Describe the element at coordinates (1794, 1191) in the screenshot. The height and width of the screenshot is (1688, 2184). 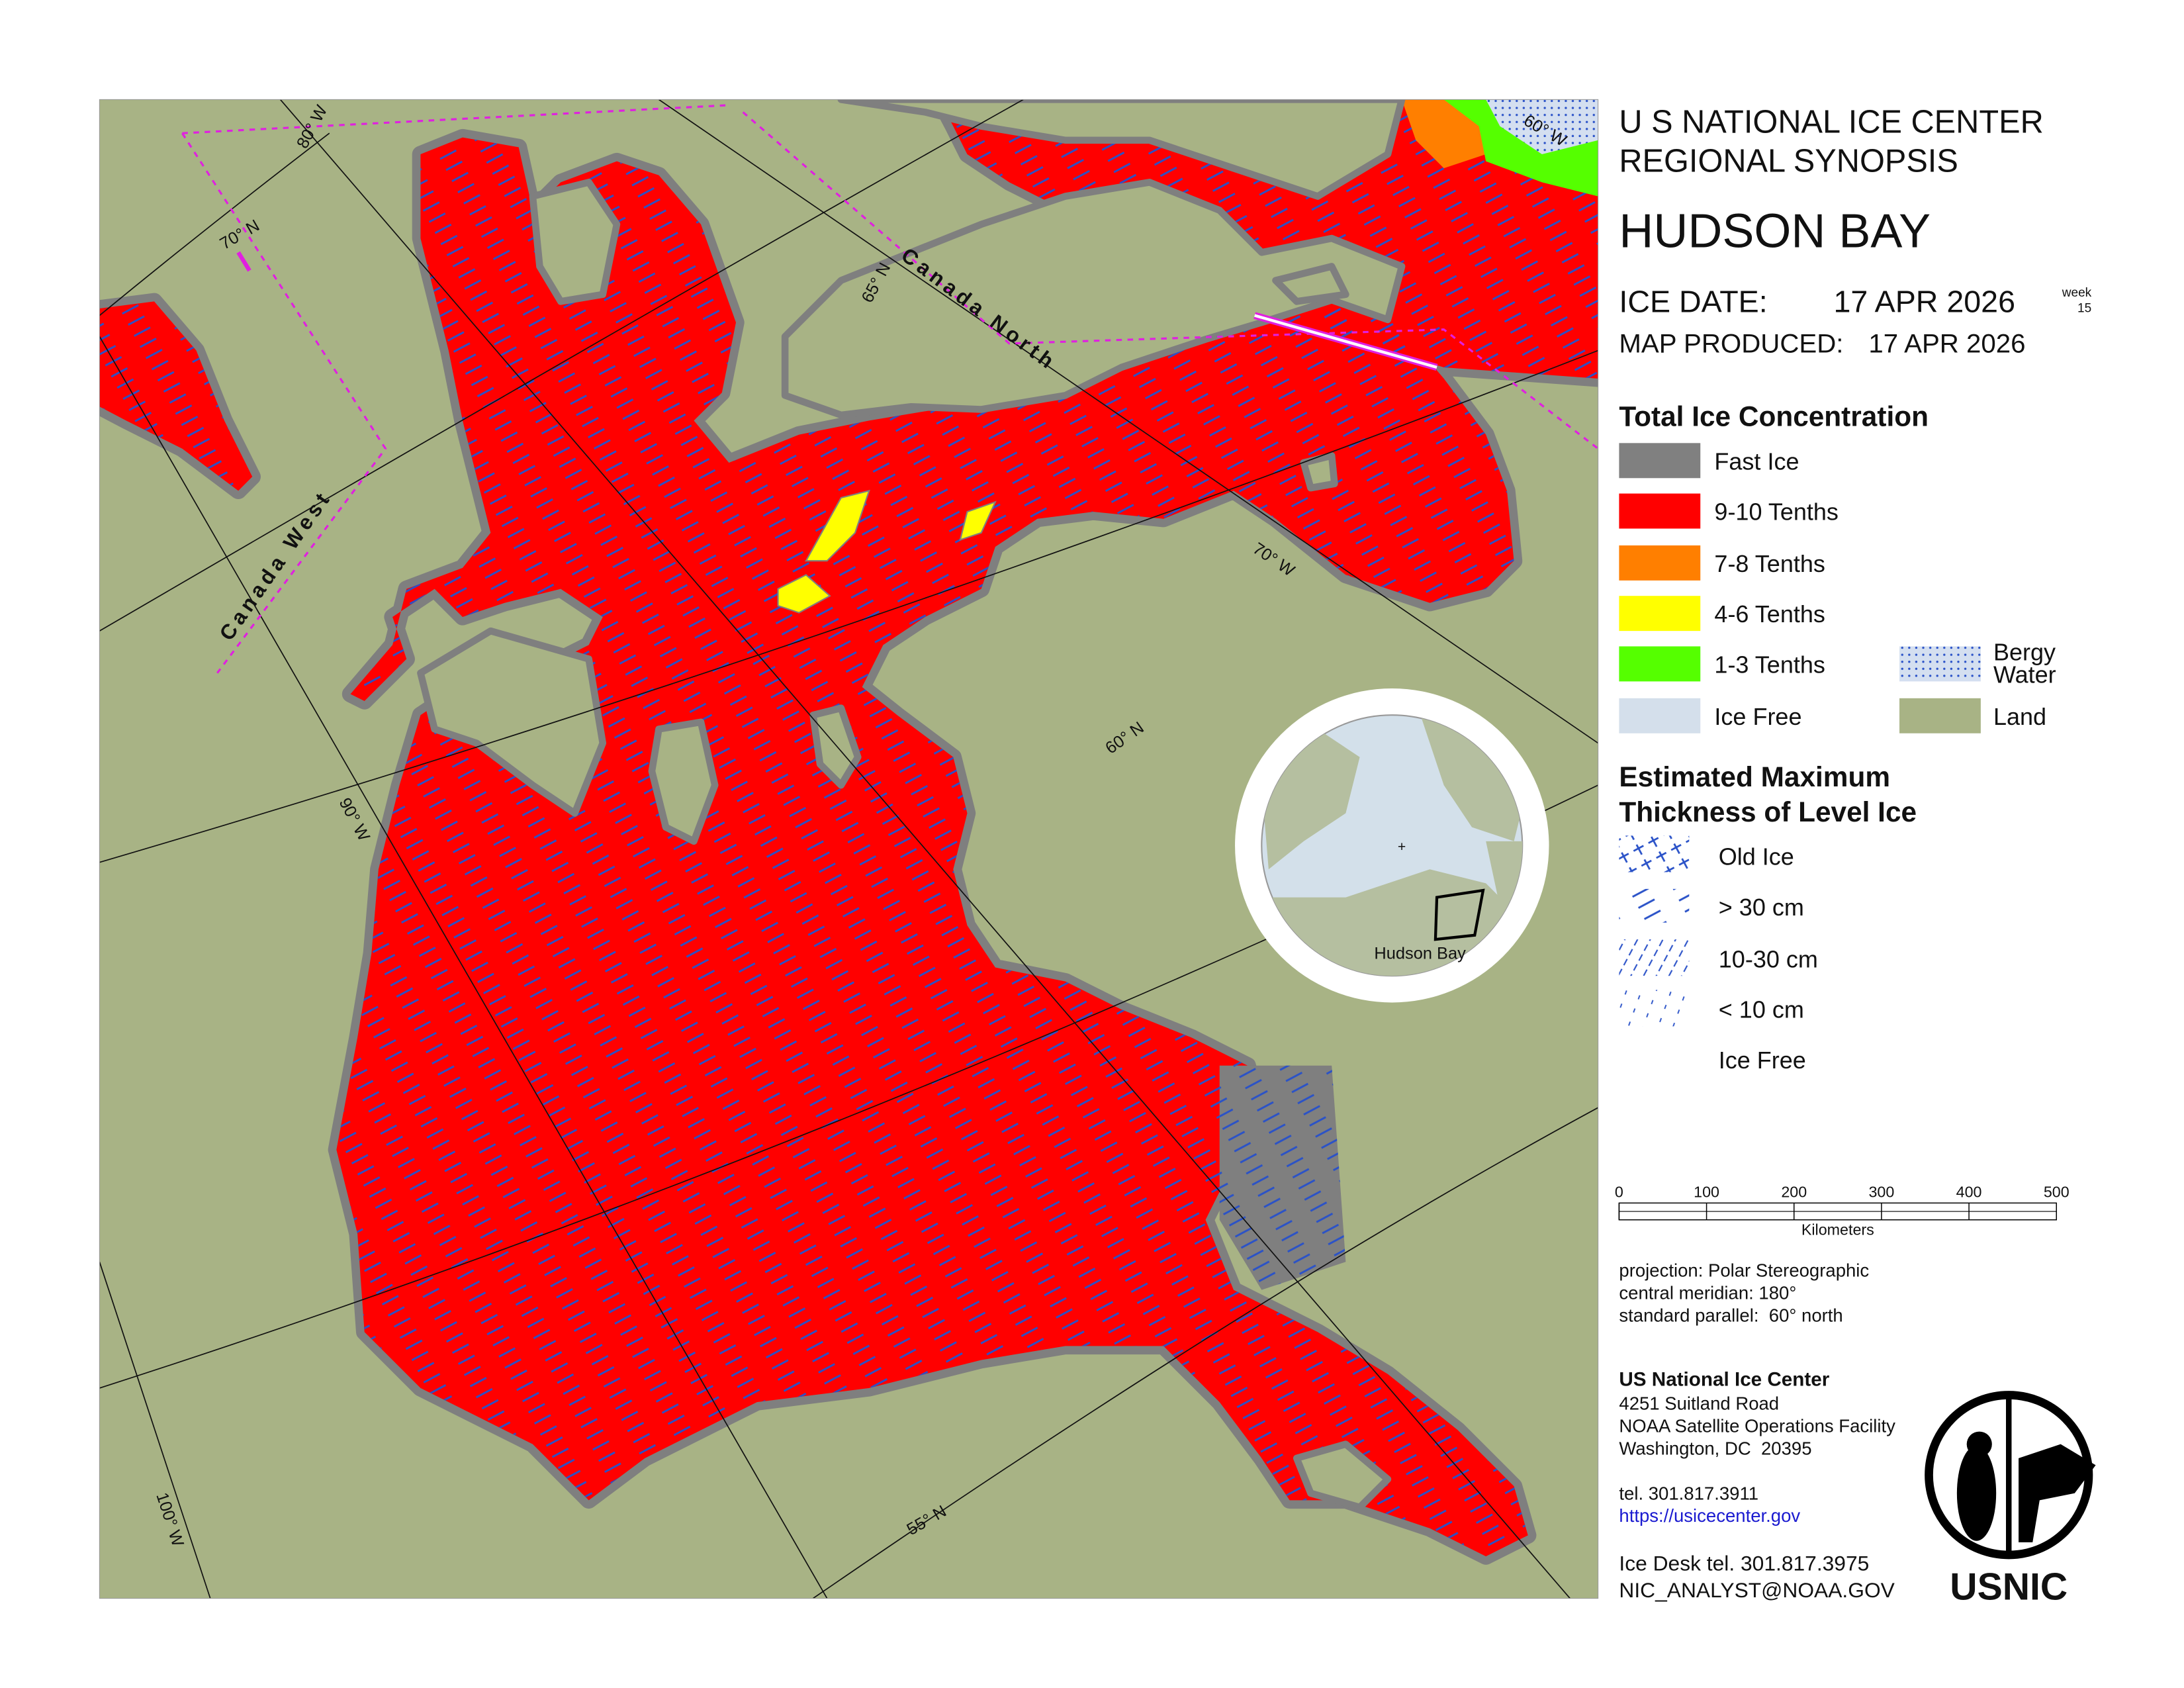
I see `scale-tick-label: 200` at that location.